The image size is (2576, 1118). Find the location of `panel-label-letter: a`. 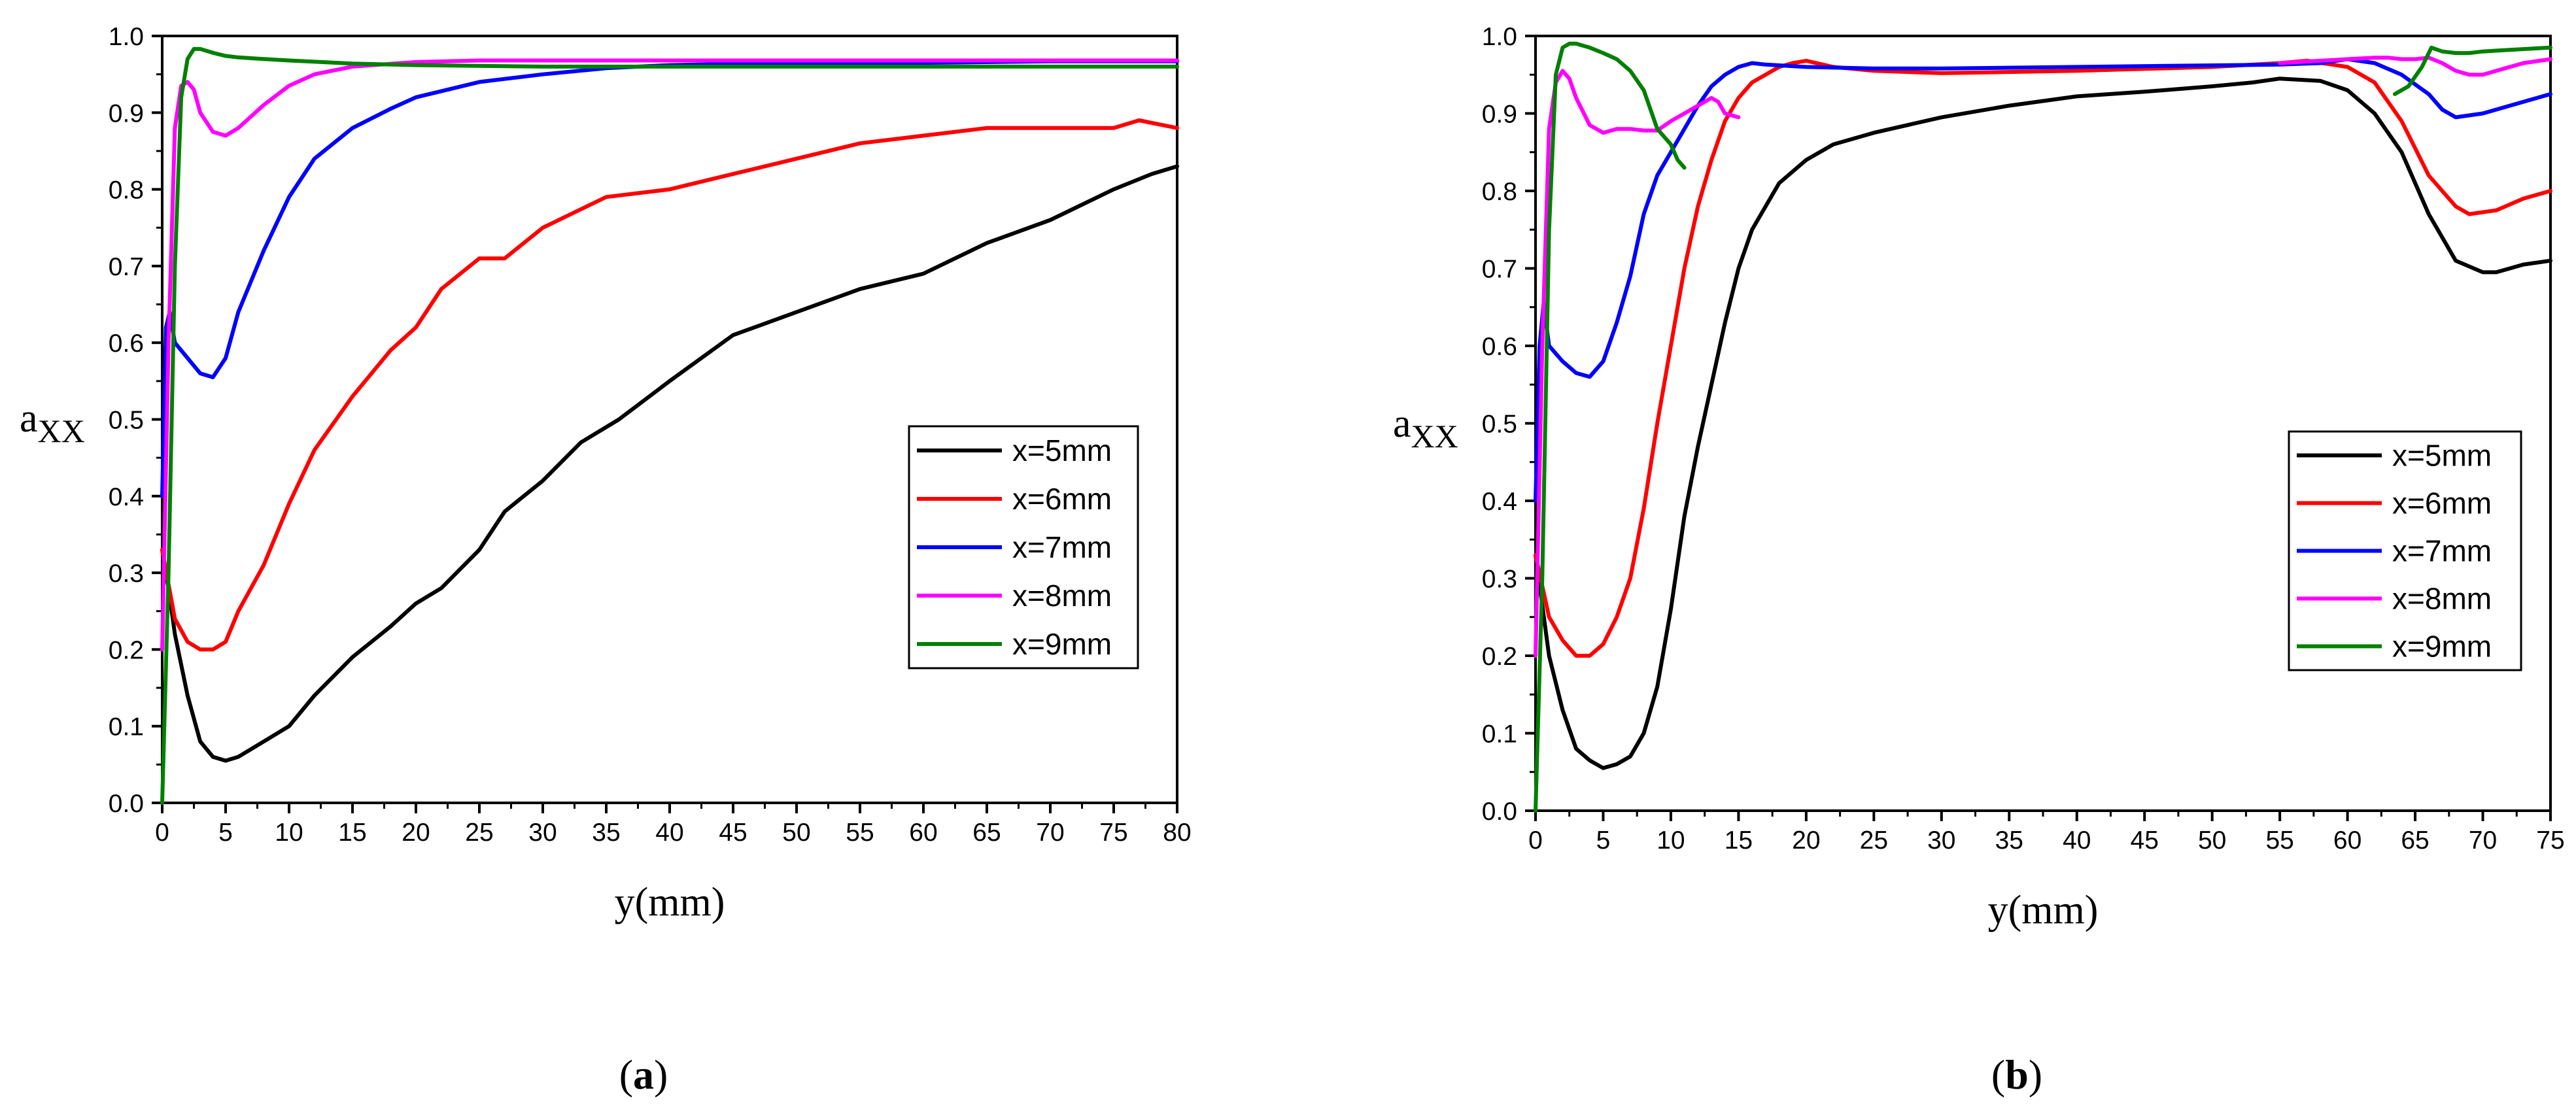

panel-label-letter: a is located at coordinates (644, 1074).